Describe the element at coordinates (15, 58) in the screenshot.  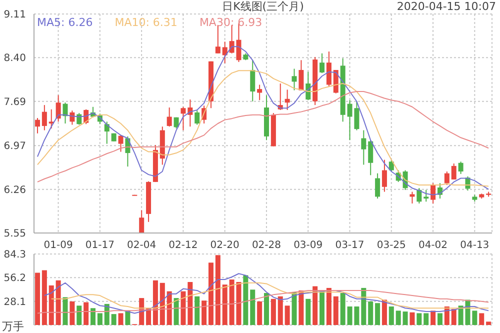
I see `y-tick-label: 8.40` at that location.